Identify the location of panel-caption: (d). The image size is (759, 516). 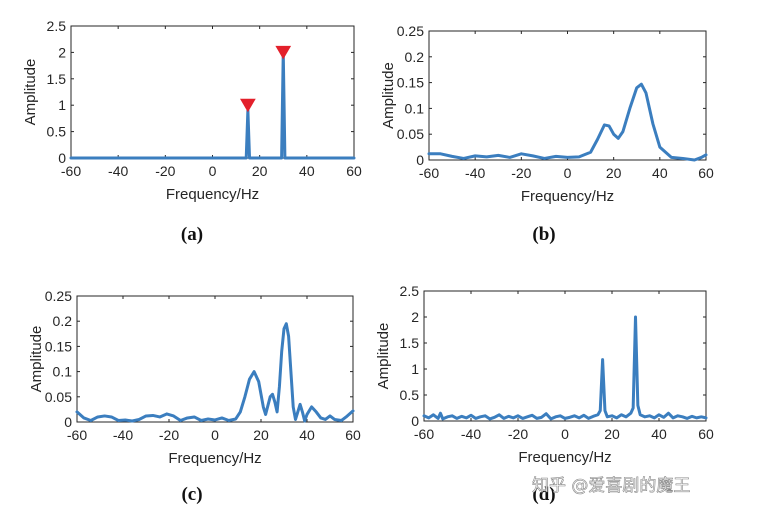
(543, 494).